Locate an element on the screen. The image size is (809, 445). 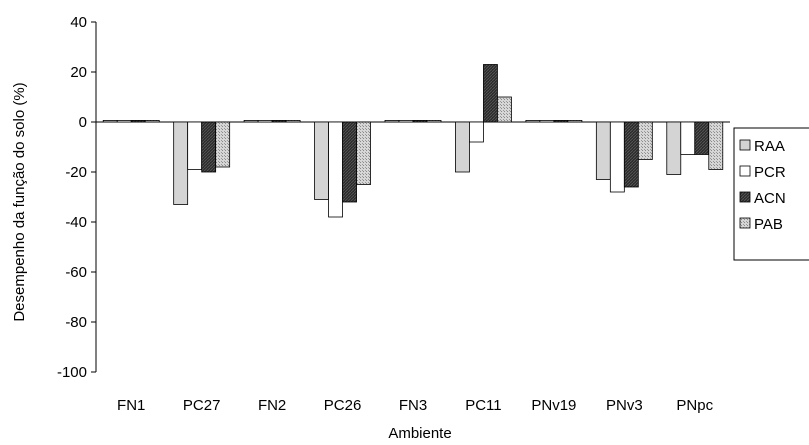
legend-swatch-raa is located at coordinates (745, 145).